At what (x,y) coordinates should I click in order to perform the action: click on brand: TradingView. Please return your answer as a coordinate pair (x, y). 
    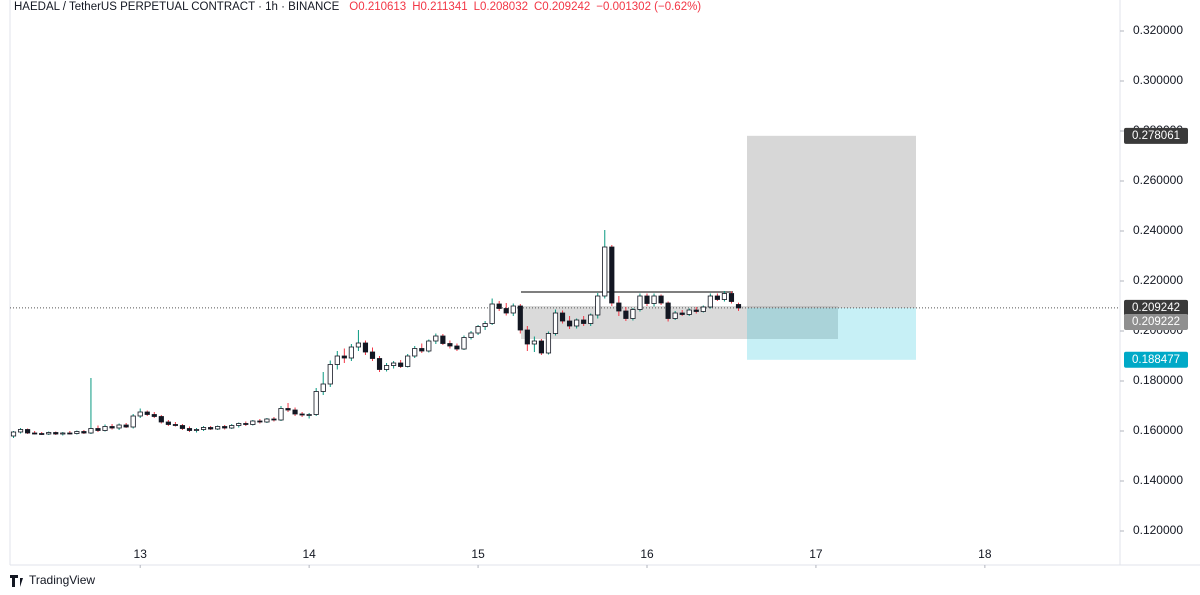
    Looking at the image, I should click on (52, 580).